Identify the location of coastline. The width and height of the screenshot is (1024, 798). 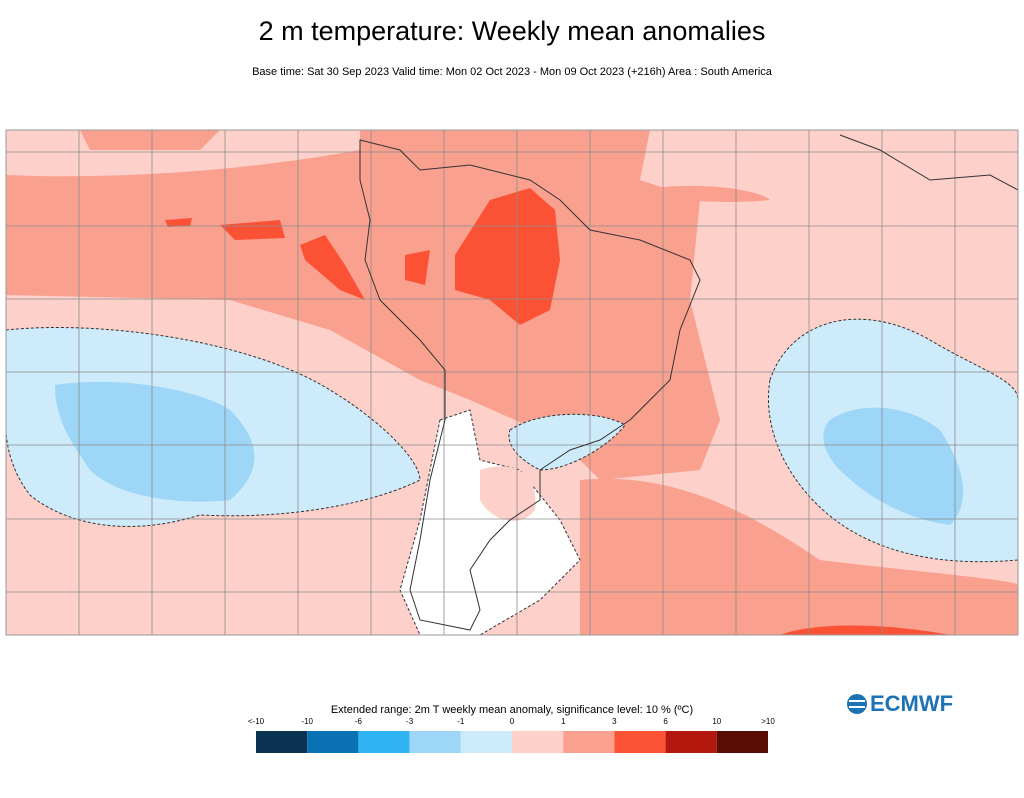
(929, 162).